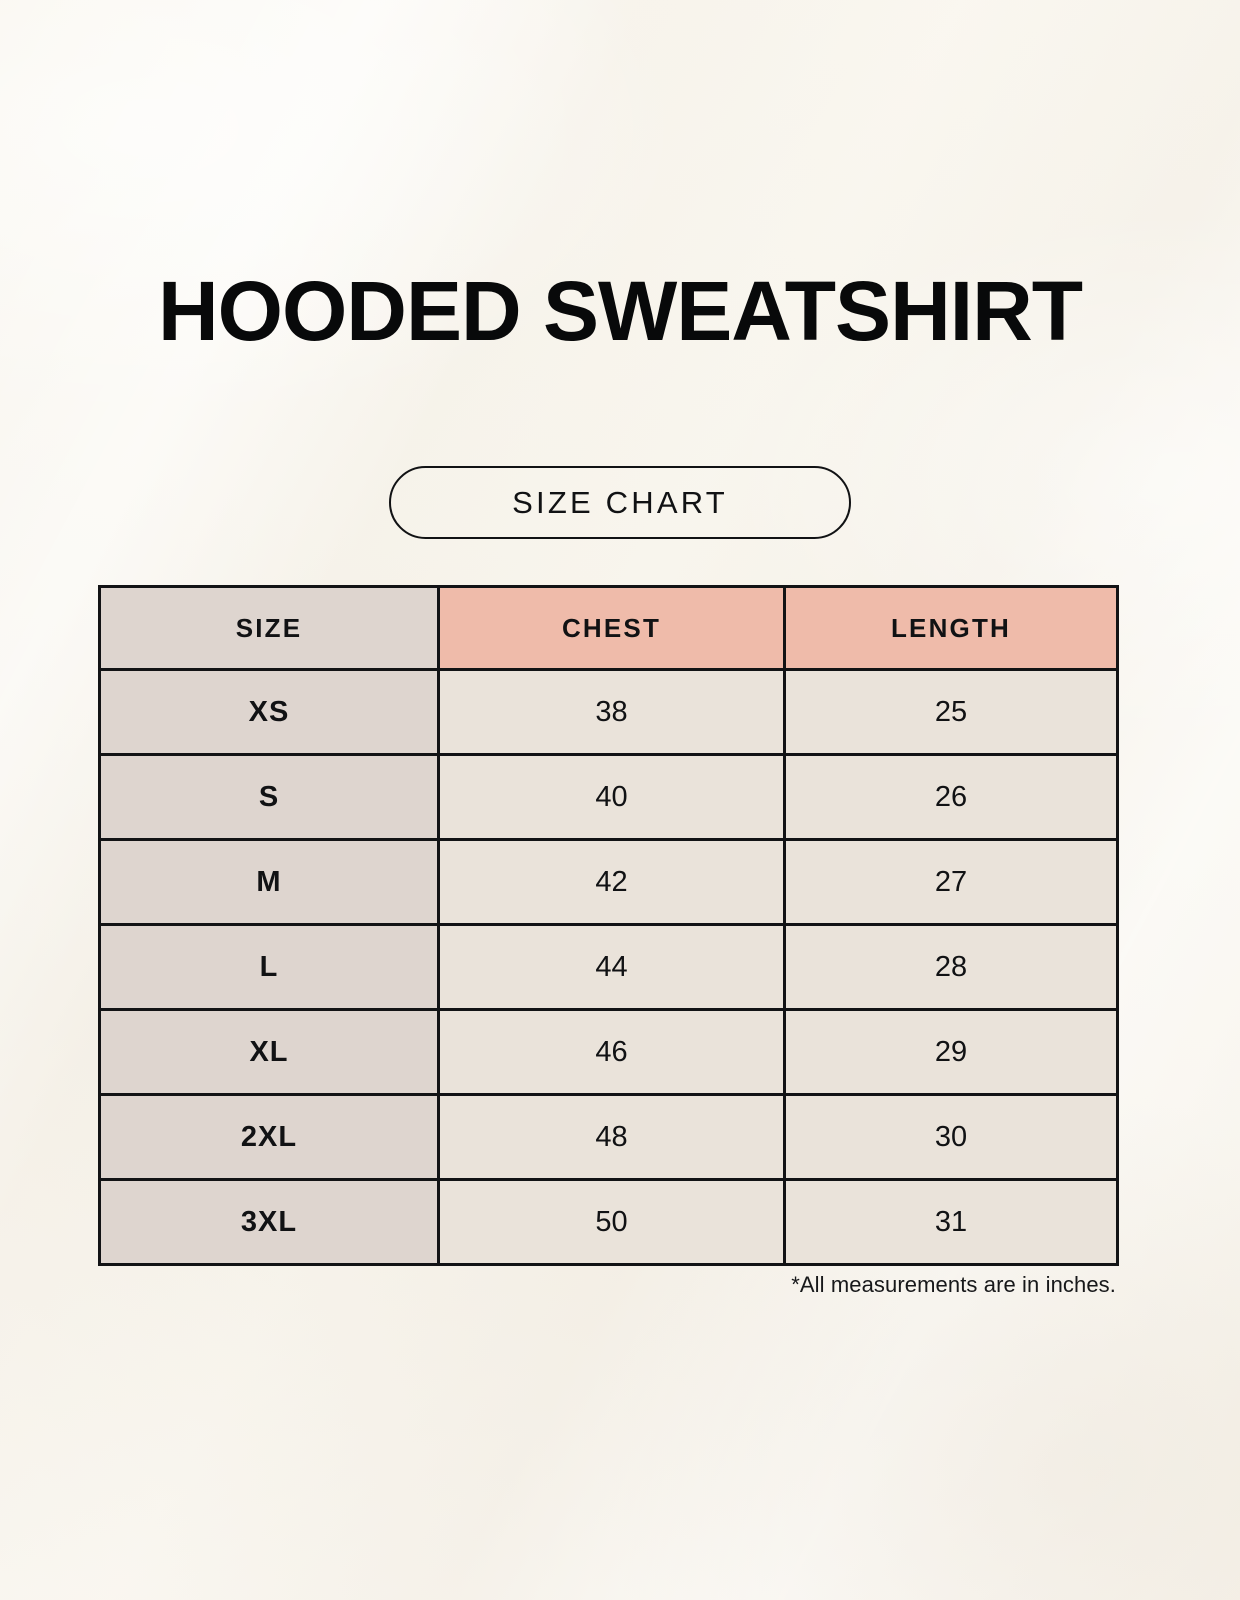 This screenshot has width=1240, height=1600. What do you see at coordinates (611, 1052) in the screenshot?
I see `cell-chest: 46` at bounding box center [611, 1052].